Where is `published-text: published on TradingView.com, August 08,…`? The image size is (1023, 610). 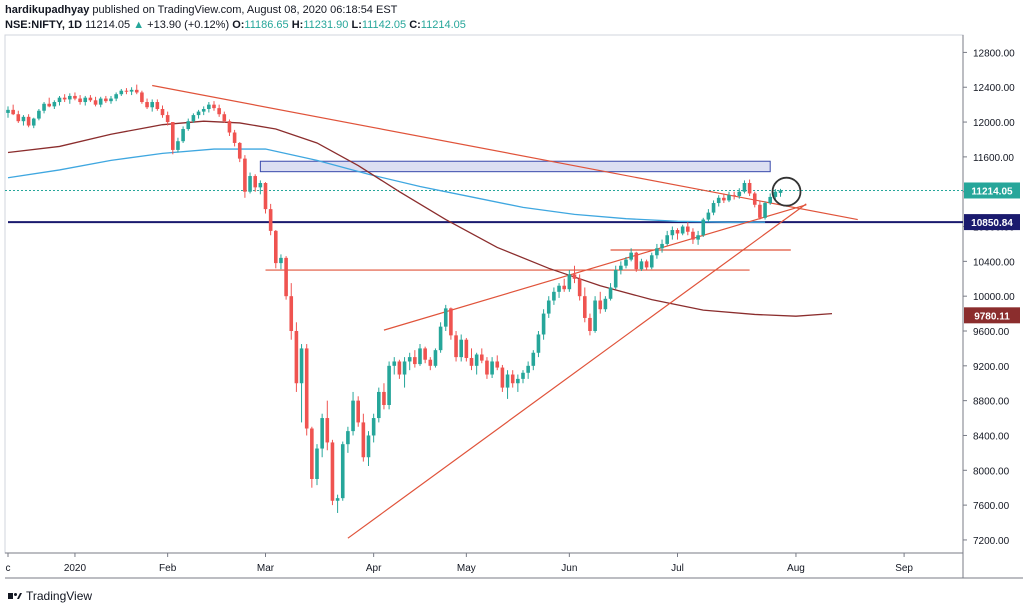 published-text: published on TradingView.com, August 08,… is located at coordinates (245, 10).